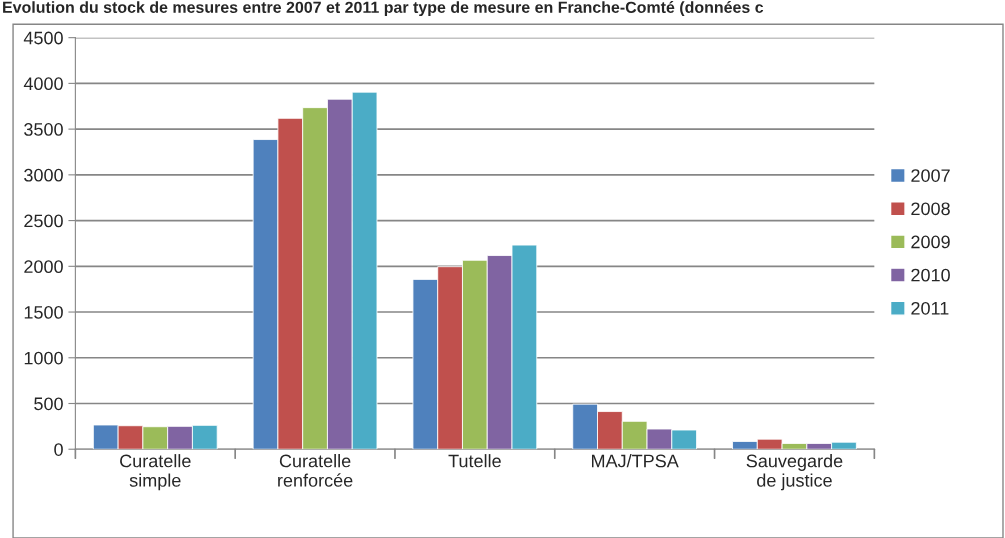 The height and width of the screenshot is (538, 1005). I want to click on x-tick-label: Curatelle renforcée, so click(315, 470).